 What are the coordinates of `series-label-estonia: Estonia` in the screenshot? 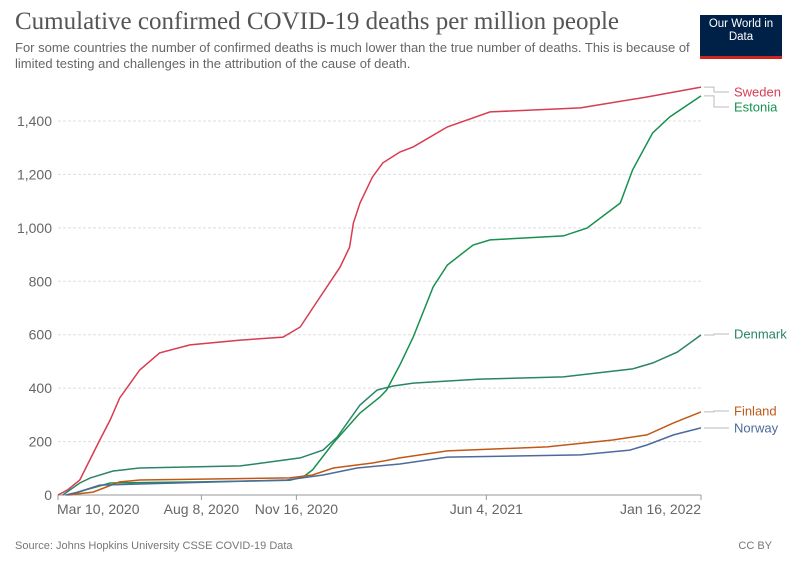 It's located at (756, 107).